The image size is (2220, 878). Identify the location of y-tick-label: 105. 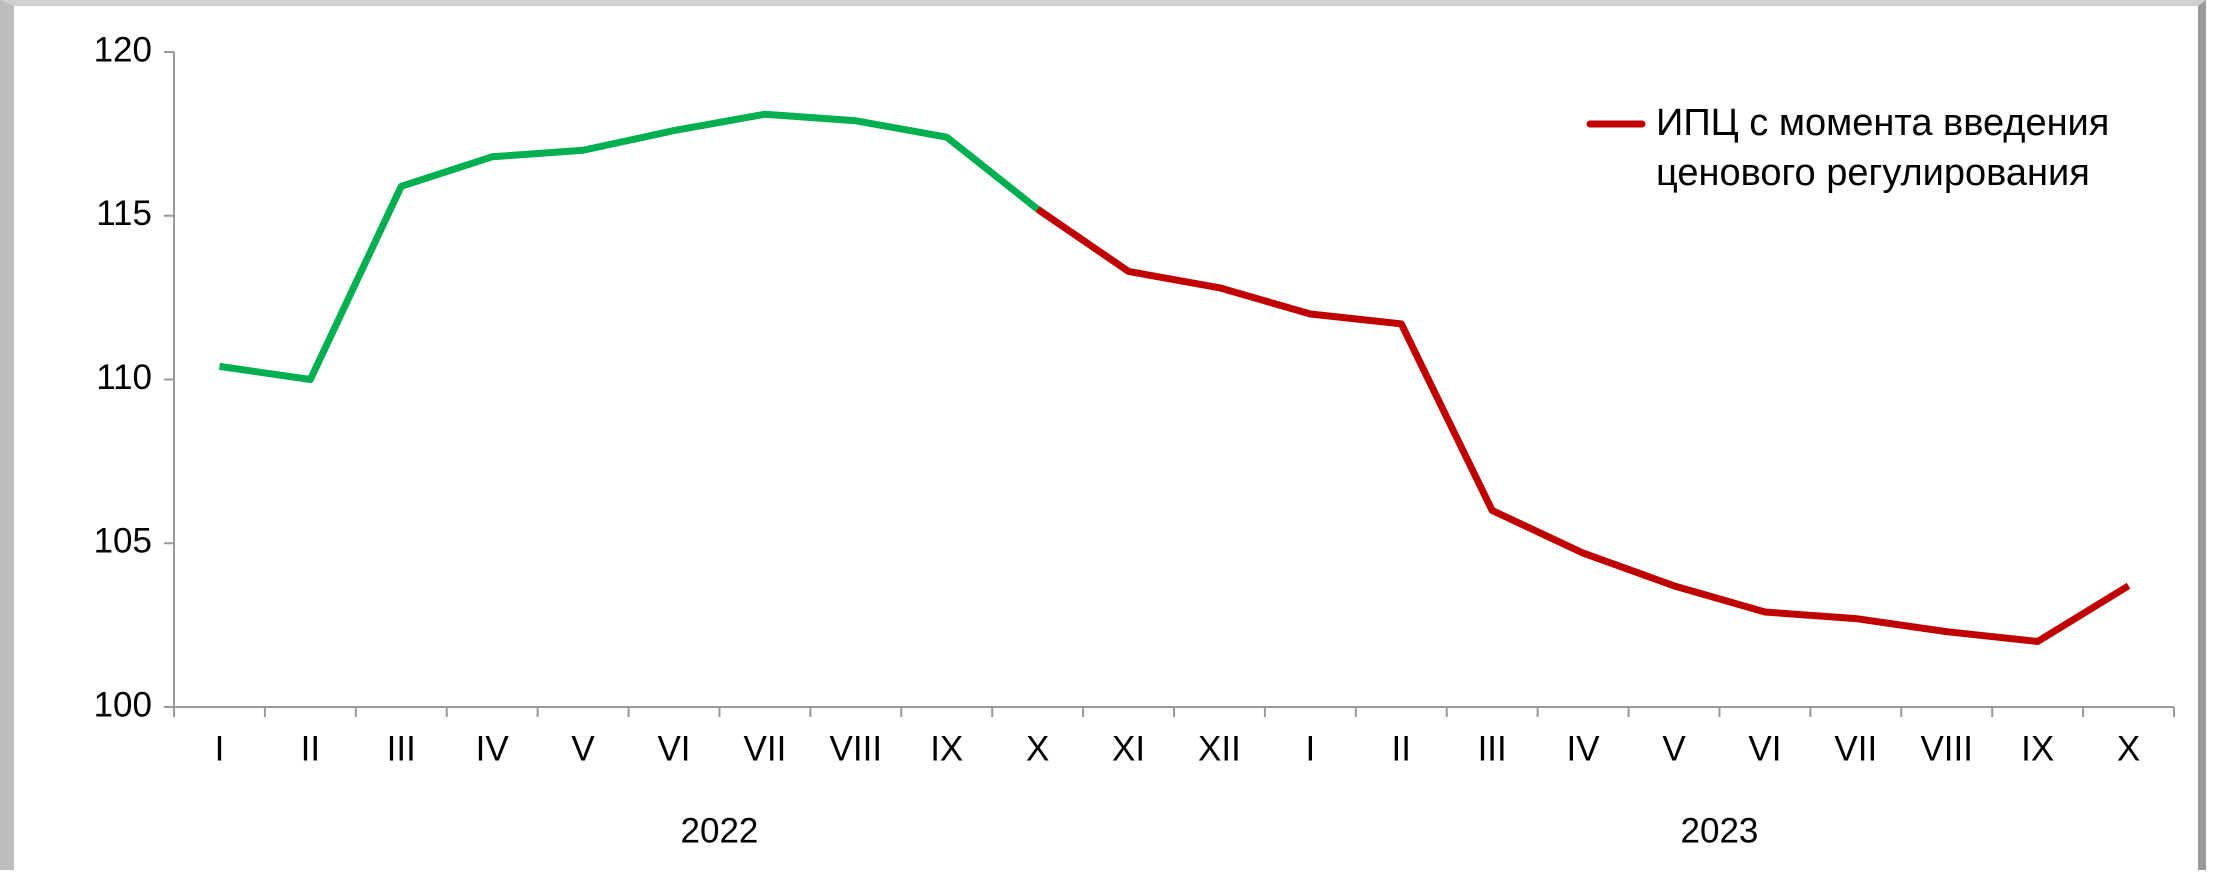
(123, 541).